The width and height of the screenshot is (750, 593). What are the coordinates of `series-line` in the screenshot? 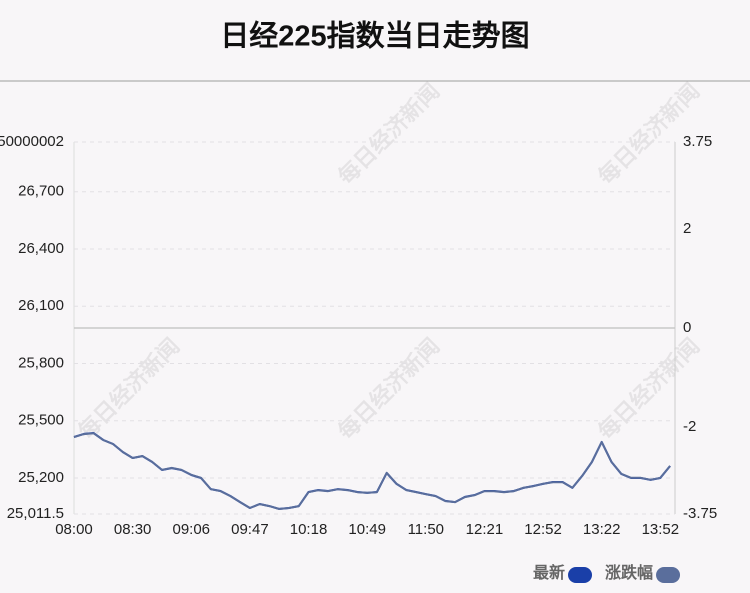 It's located at (372, 471).